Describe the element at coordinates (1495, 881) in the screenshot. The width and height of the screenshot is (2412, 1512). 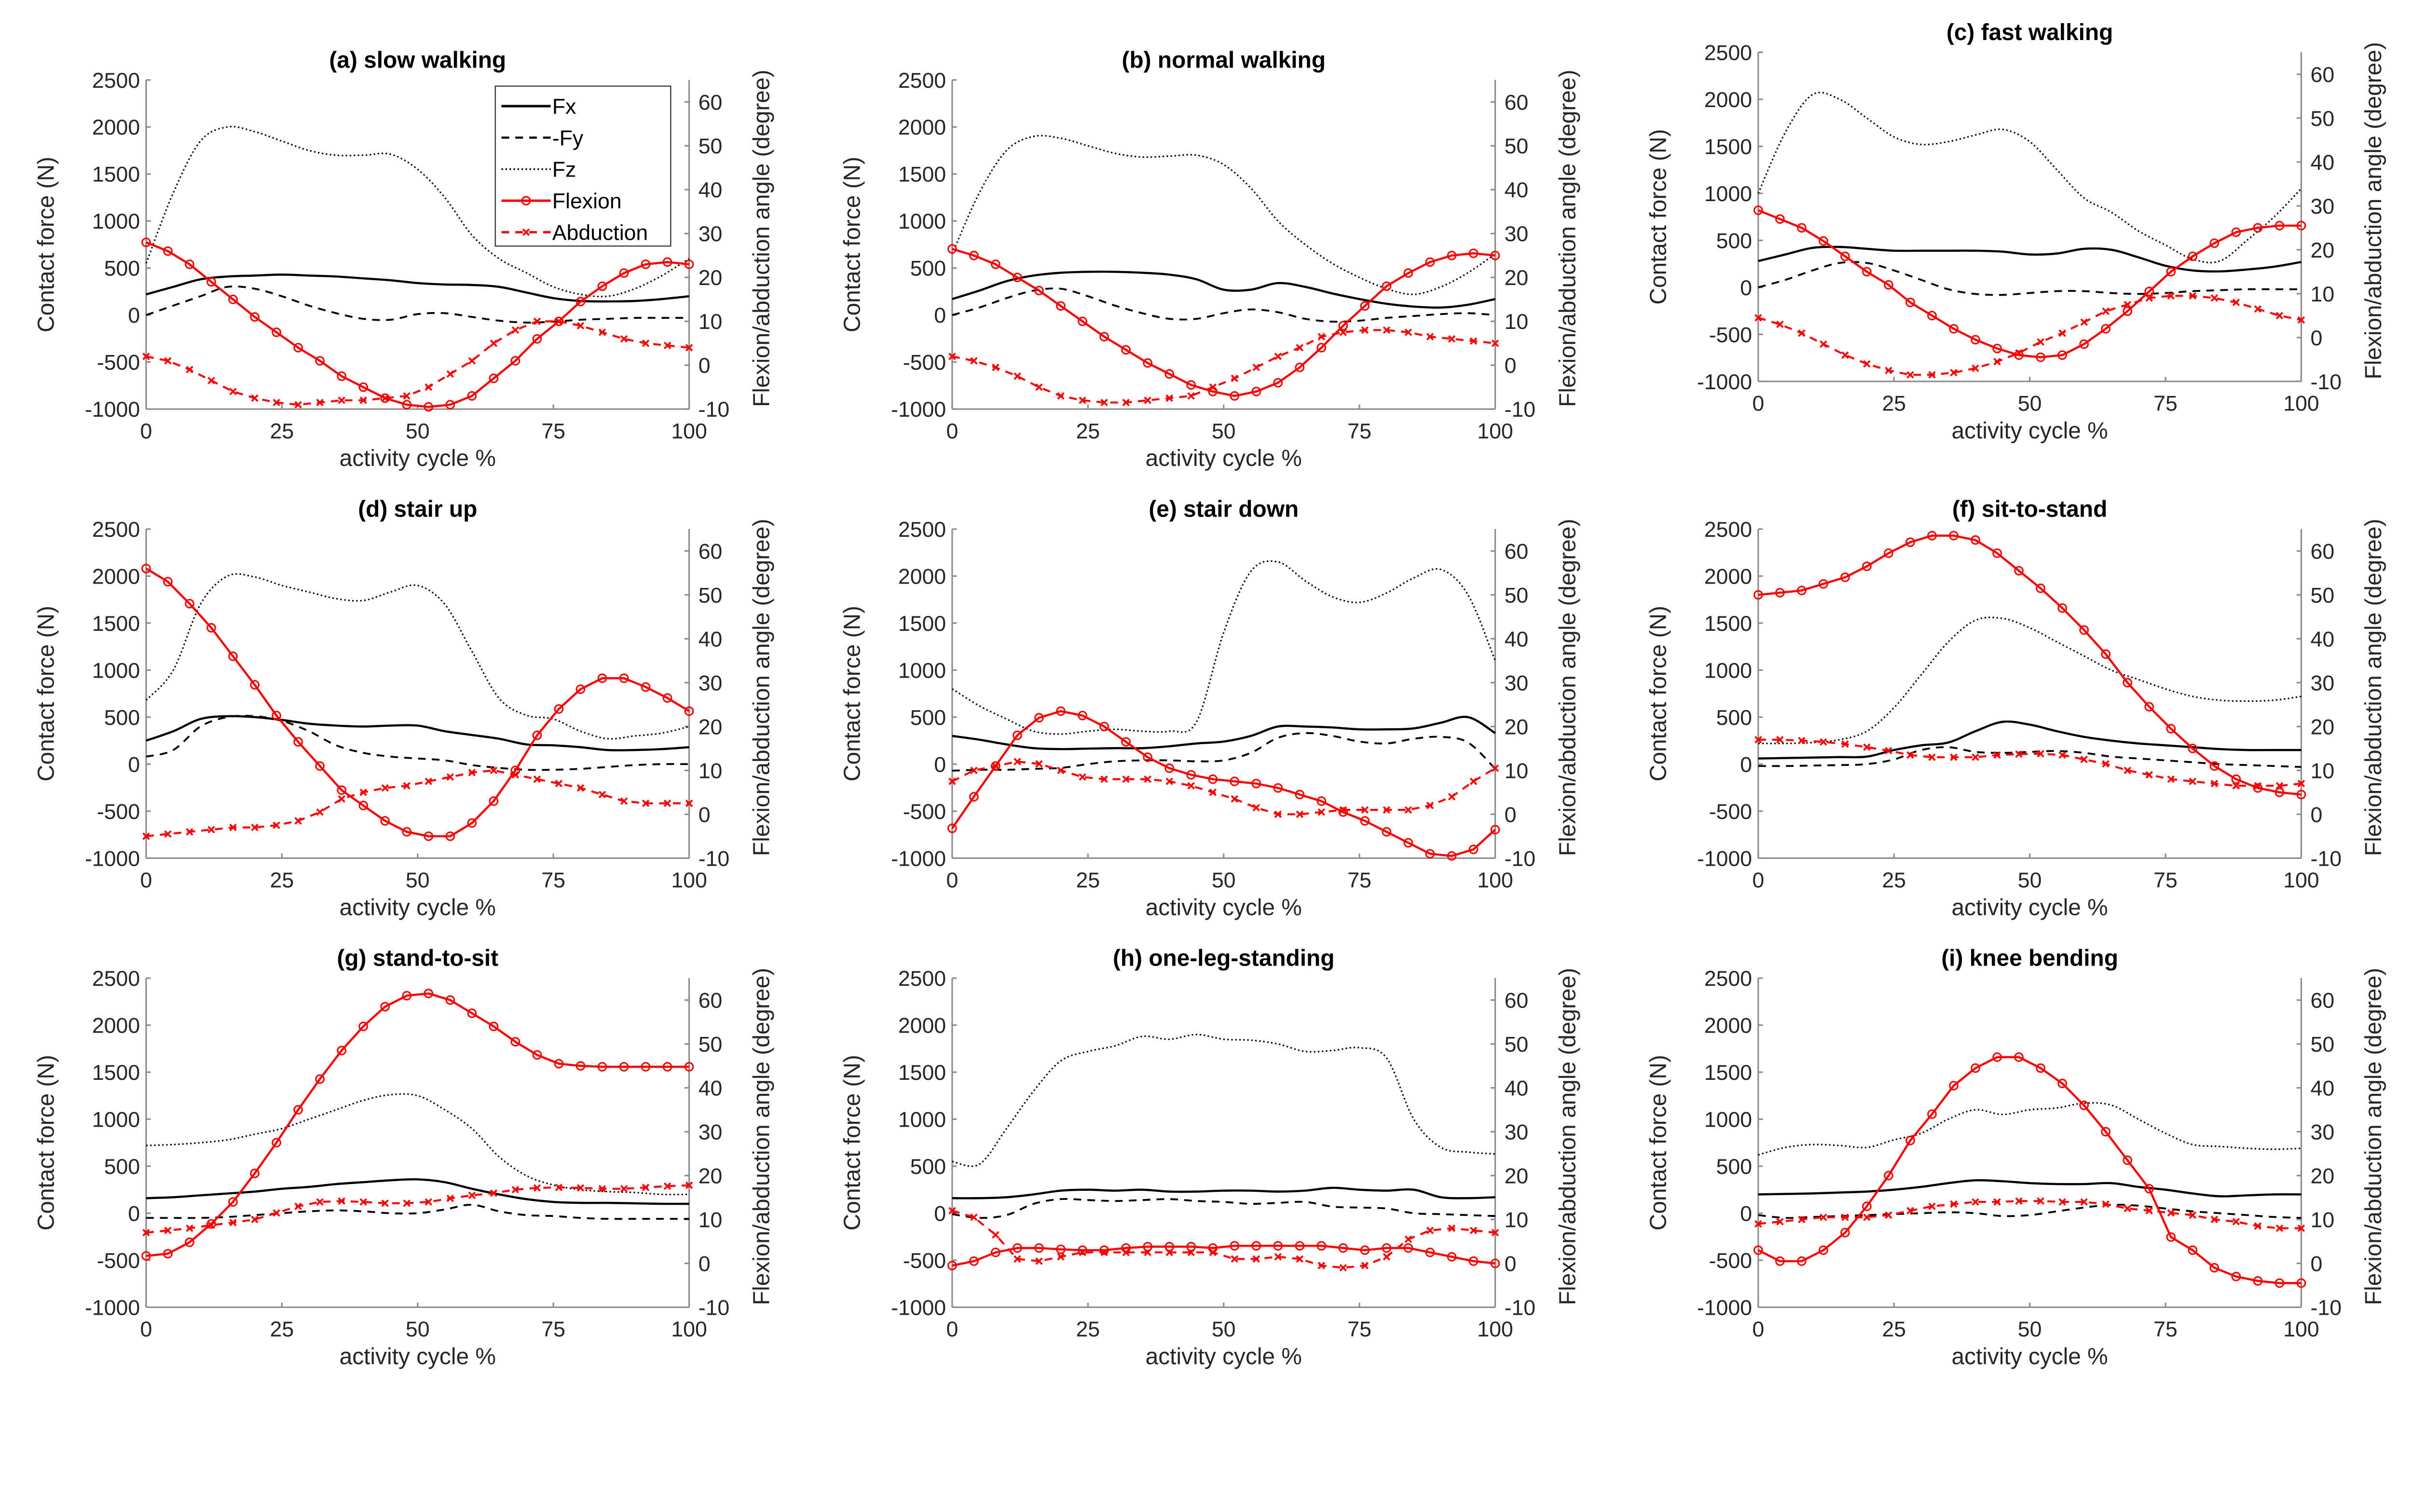
I see `x-tick-label: 100` at that location.